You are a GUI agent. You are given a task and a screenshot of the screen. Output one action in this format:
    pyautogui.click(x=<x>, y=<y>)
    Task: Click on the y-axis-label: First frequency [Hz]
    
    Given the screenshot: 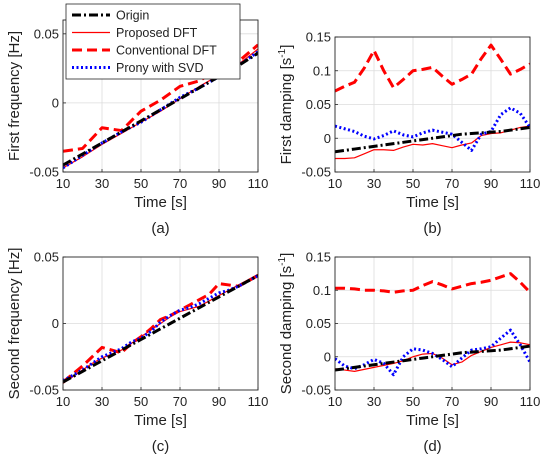 What is the action you would take?
    pyautogui.click(x=14, y=96)
    